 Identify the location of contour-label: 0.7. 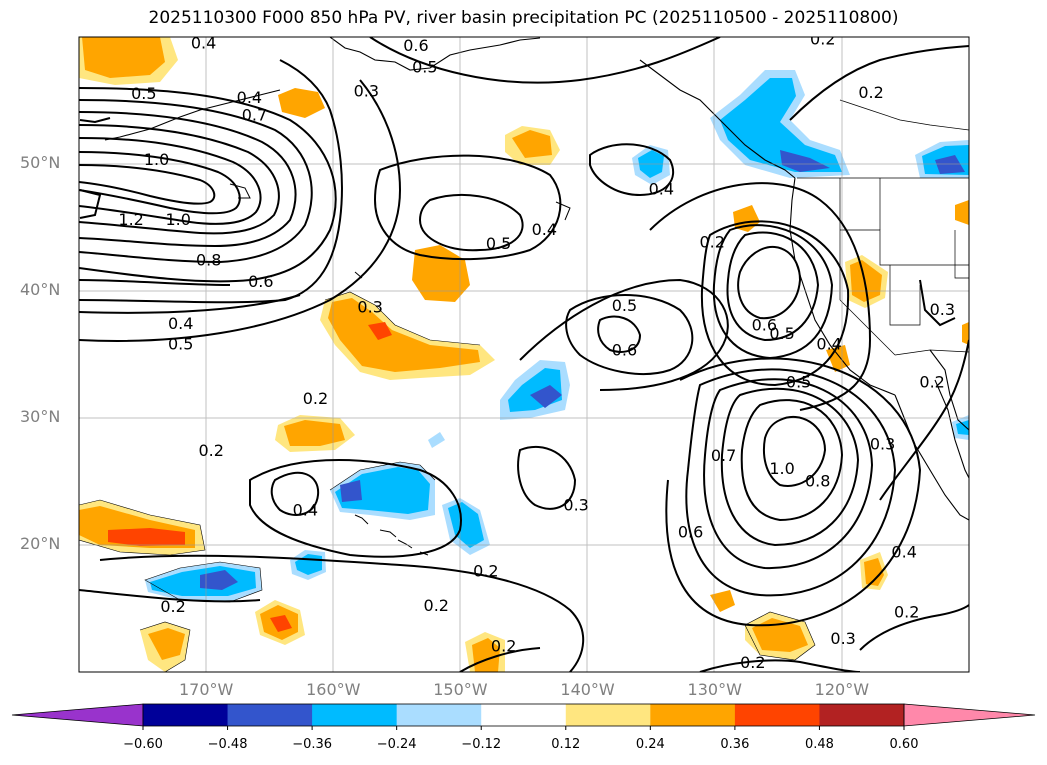
(254, 115).